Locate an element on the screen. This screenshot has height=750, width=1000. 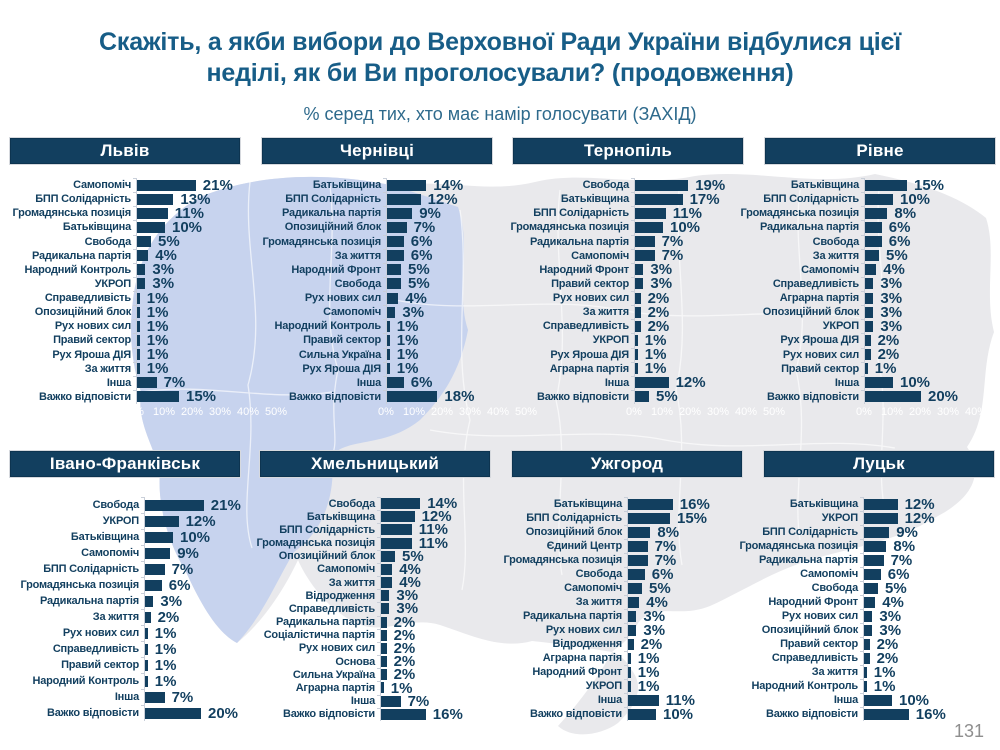
bar-zone: 15% is located at coordinates (186, 397).